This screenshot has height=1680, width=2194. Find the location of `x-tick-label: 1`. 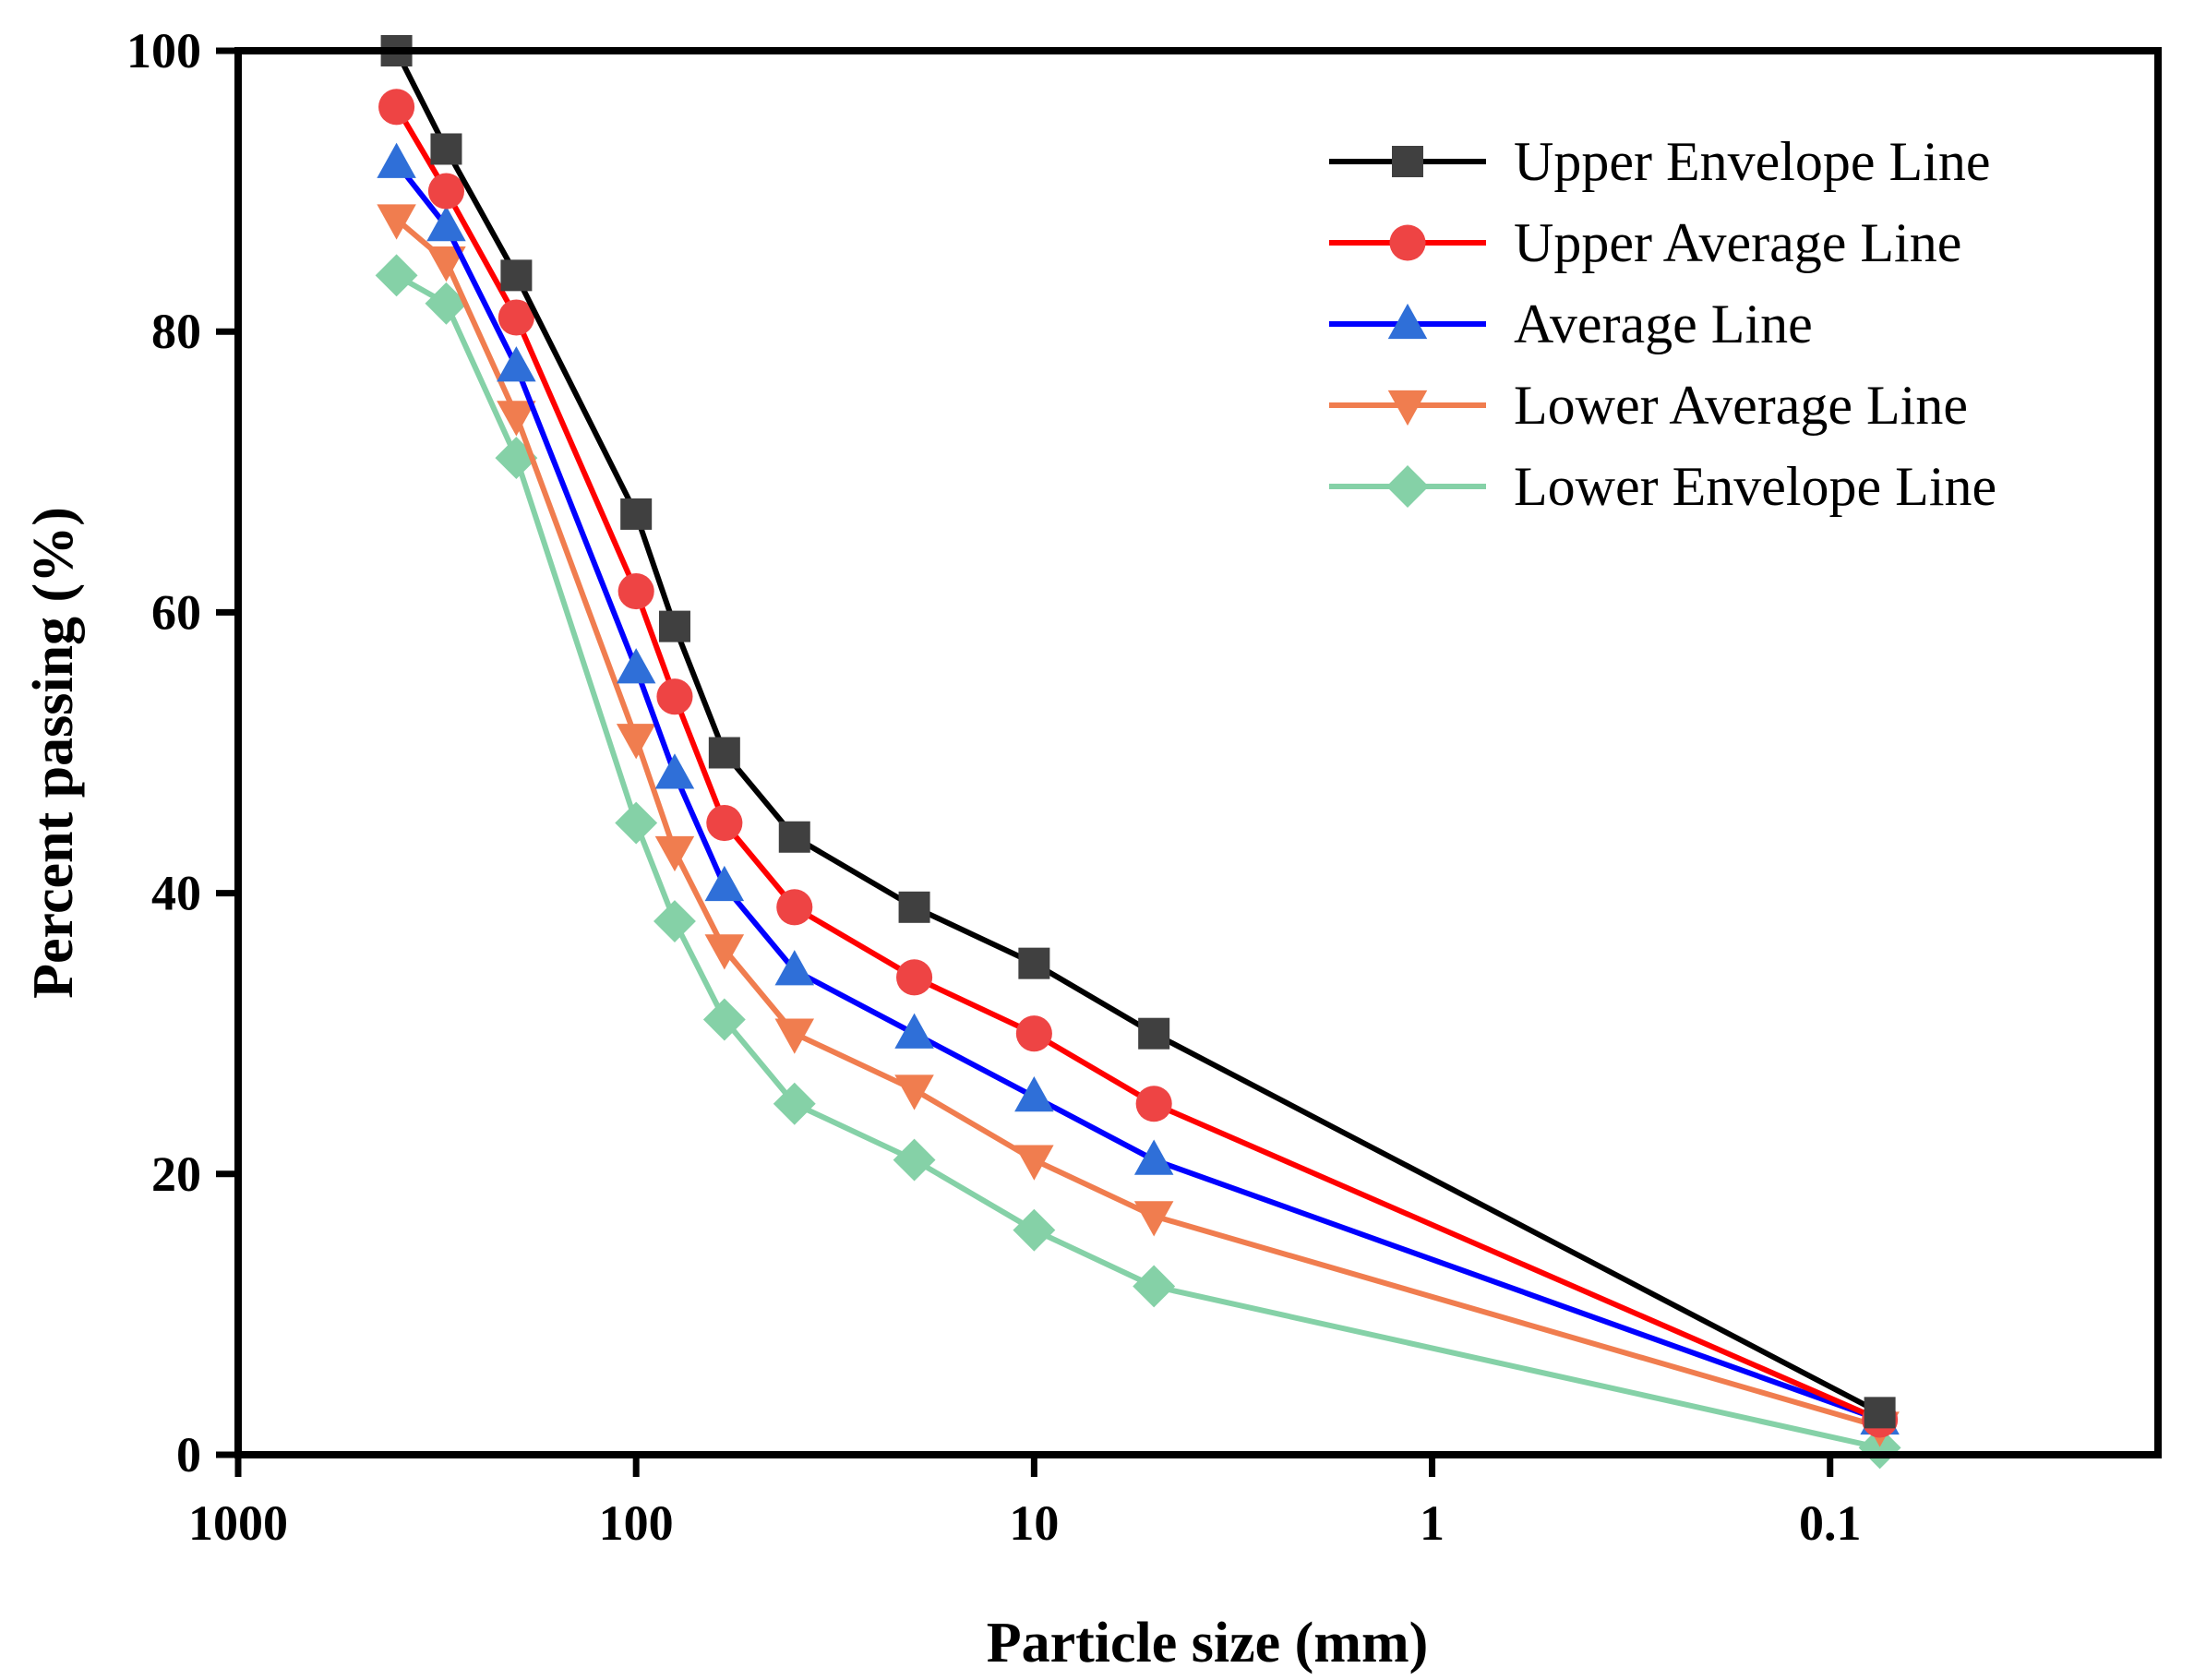

x-tick-label: 1 is located at coordinates (1432, 1523).